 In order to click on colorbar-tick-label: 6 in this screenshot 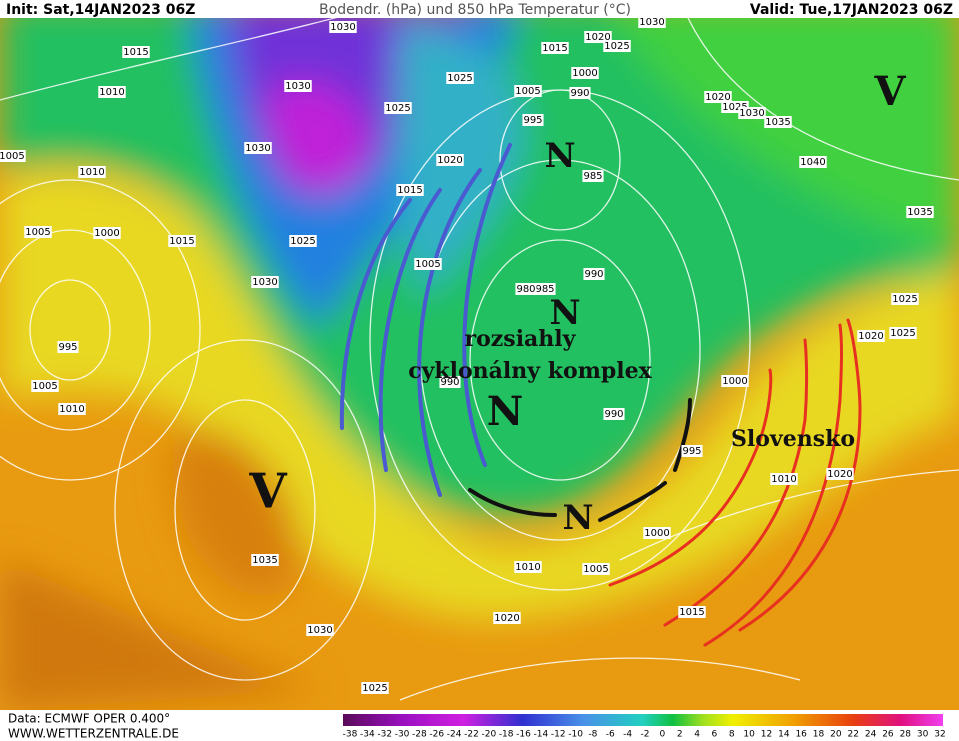, I will do `click(715, 735)`.